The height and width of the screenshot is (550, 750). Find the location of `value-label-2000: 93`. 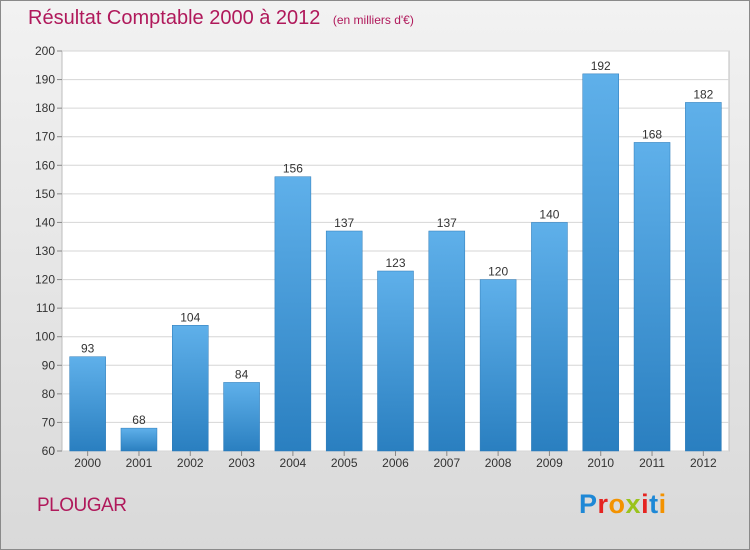

value-label-2000: 93 is located at coordinates (88, 349).